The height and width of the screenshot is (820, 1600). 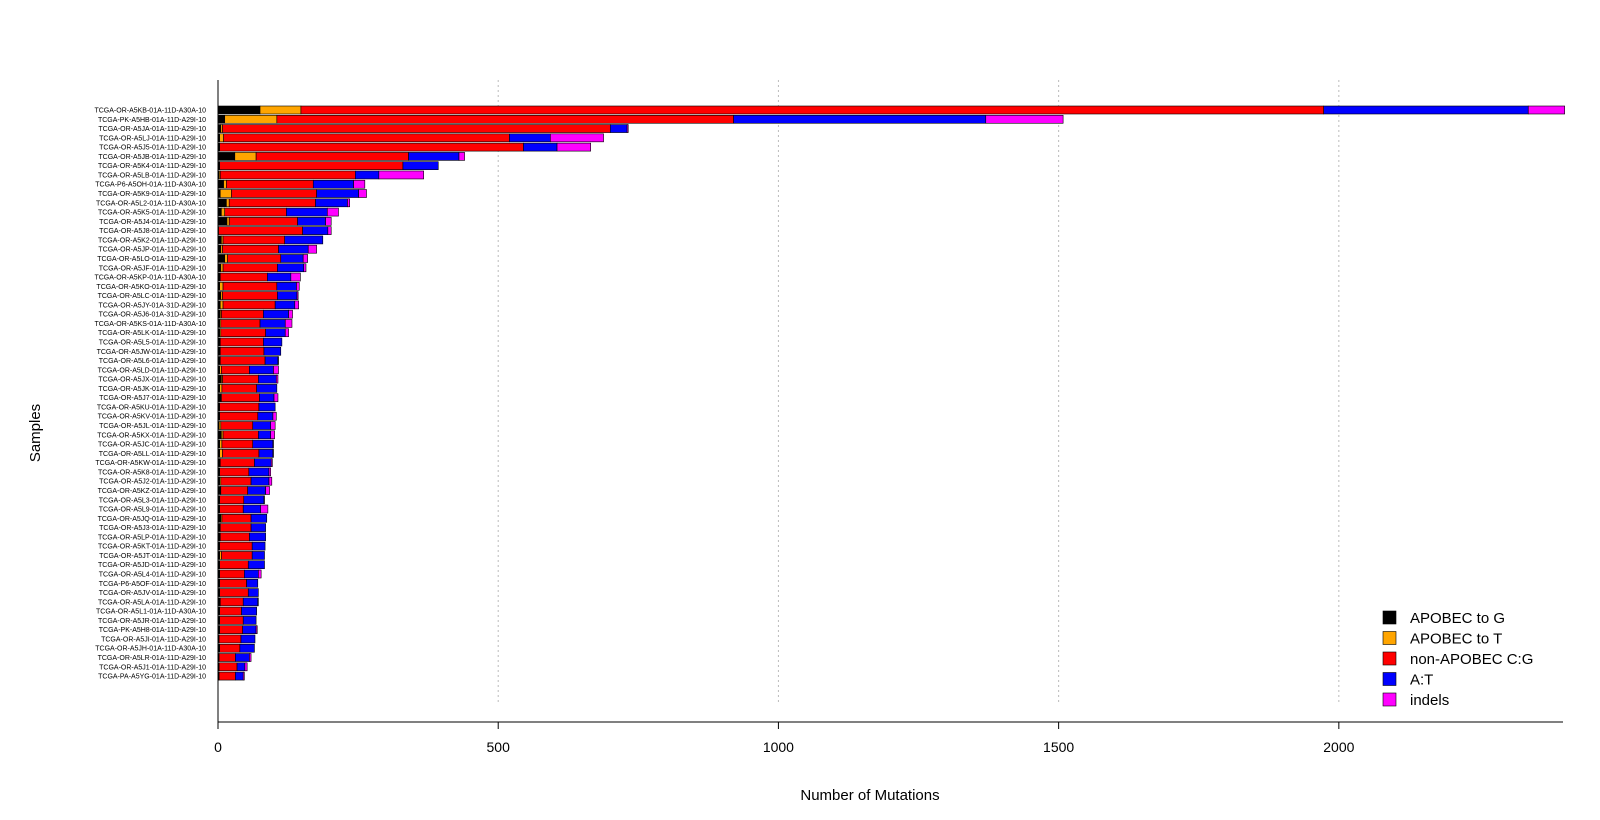 What do you see at coordinates (152, 630) in the screenshot?
I see `sample-label: TCGA-PK-A5H8-01A-11D-A29I-10` at bounding box center [152, 630].